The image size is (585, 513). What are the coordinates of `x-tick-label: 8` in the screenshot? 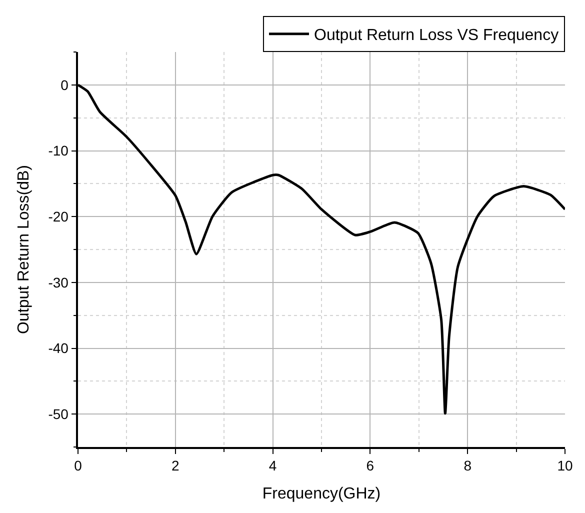 It's located at (468, 466).